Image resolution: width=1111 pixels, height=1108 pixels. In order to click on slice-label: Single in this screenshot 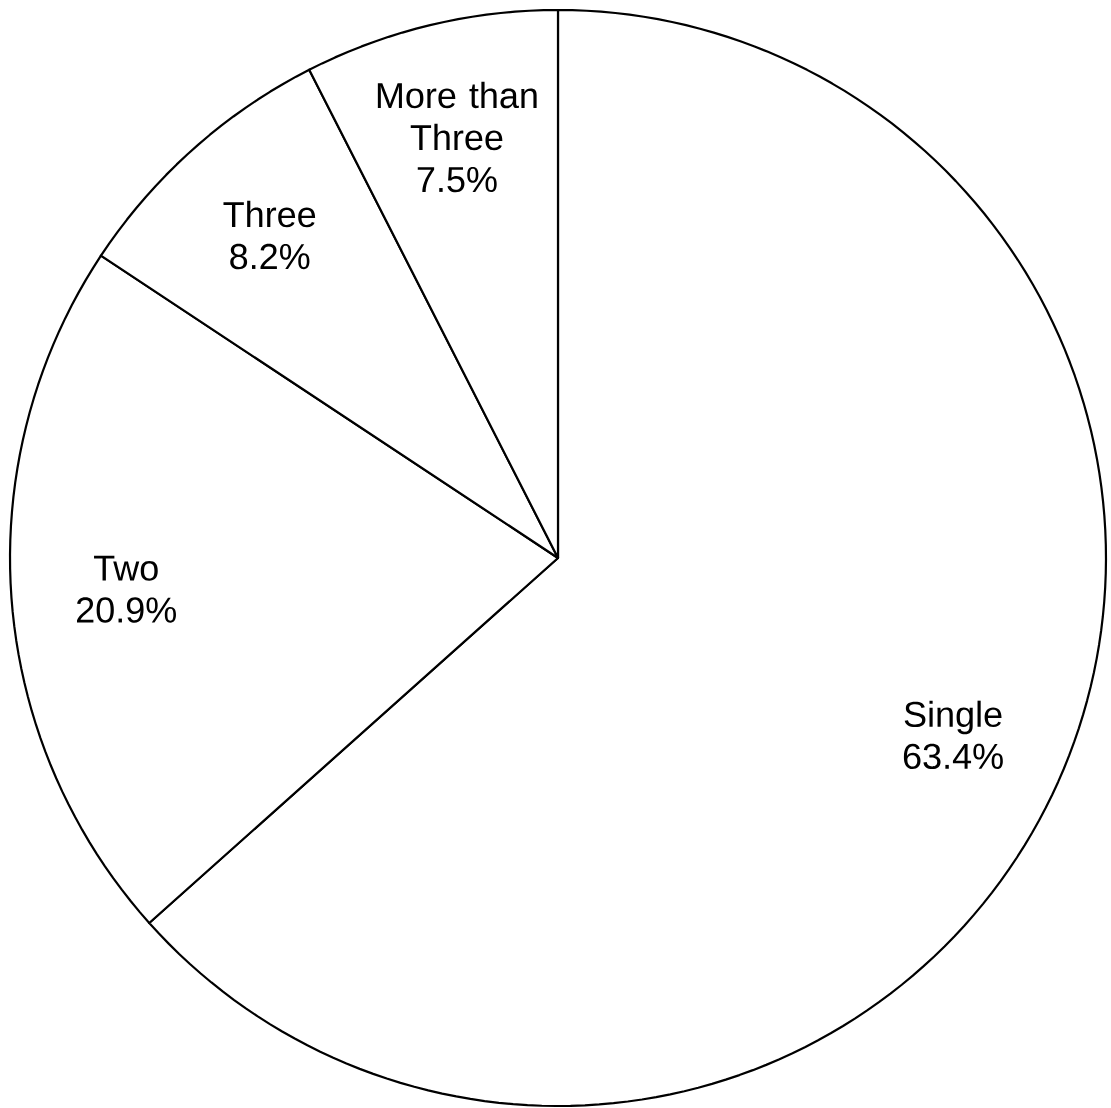, I will do `click(953, 717)`.